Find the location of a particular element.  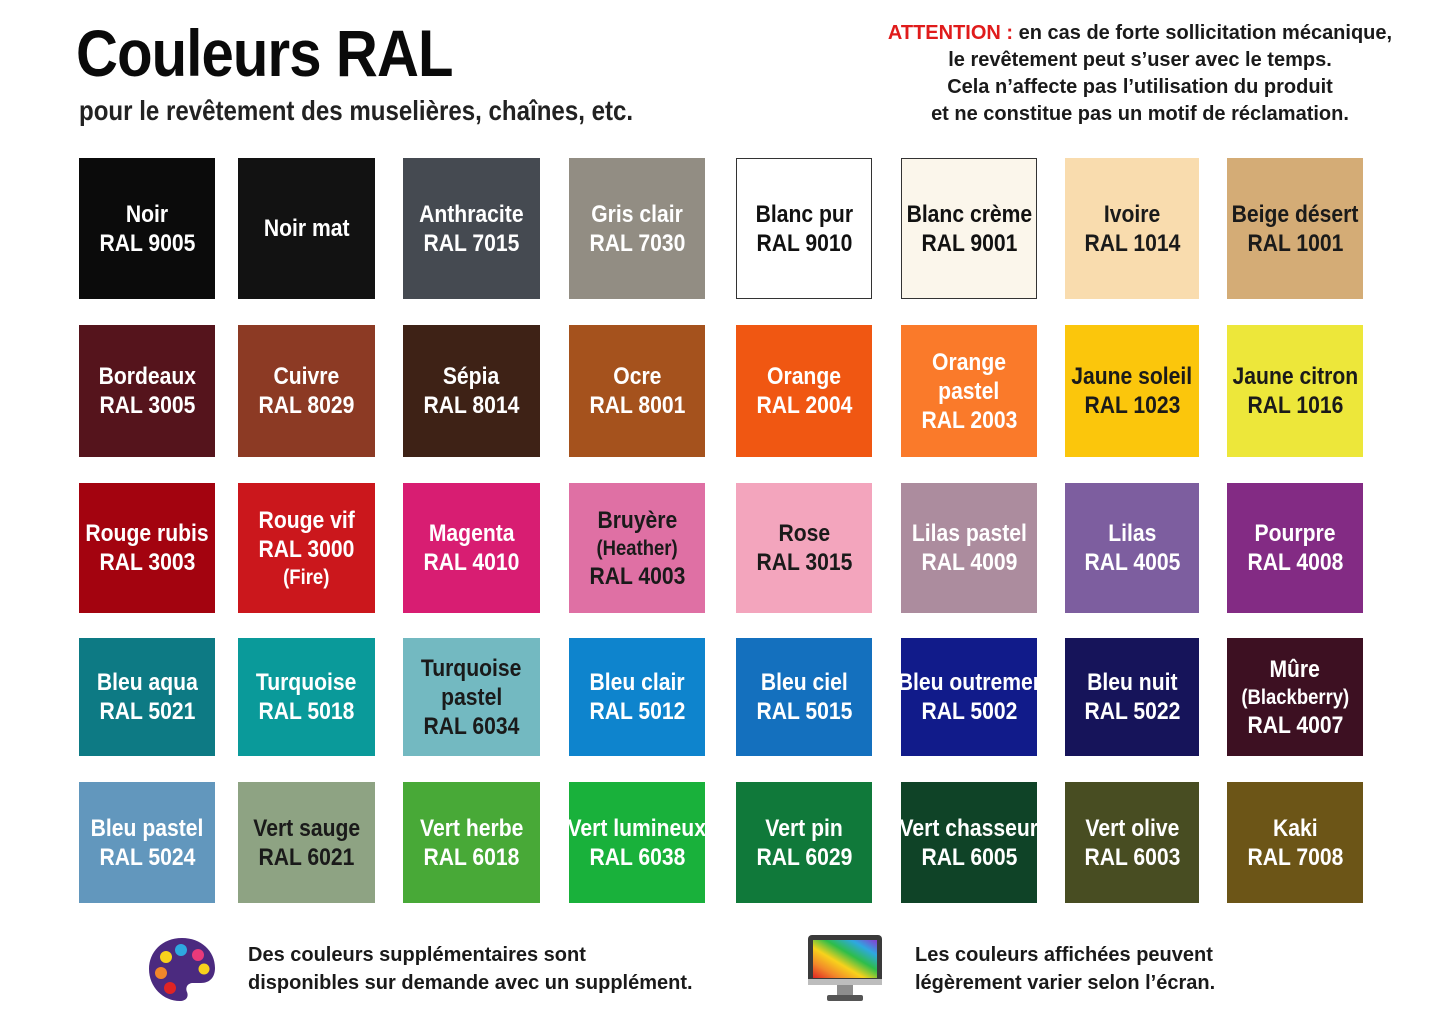

attention-line-2: le revêtement peut s’user avec le temps. is located at coordinates (1140, 60).